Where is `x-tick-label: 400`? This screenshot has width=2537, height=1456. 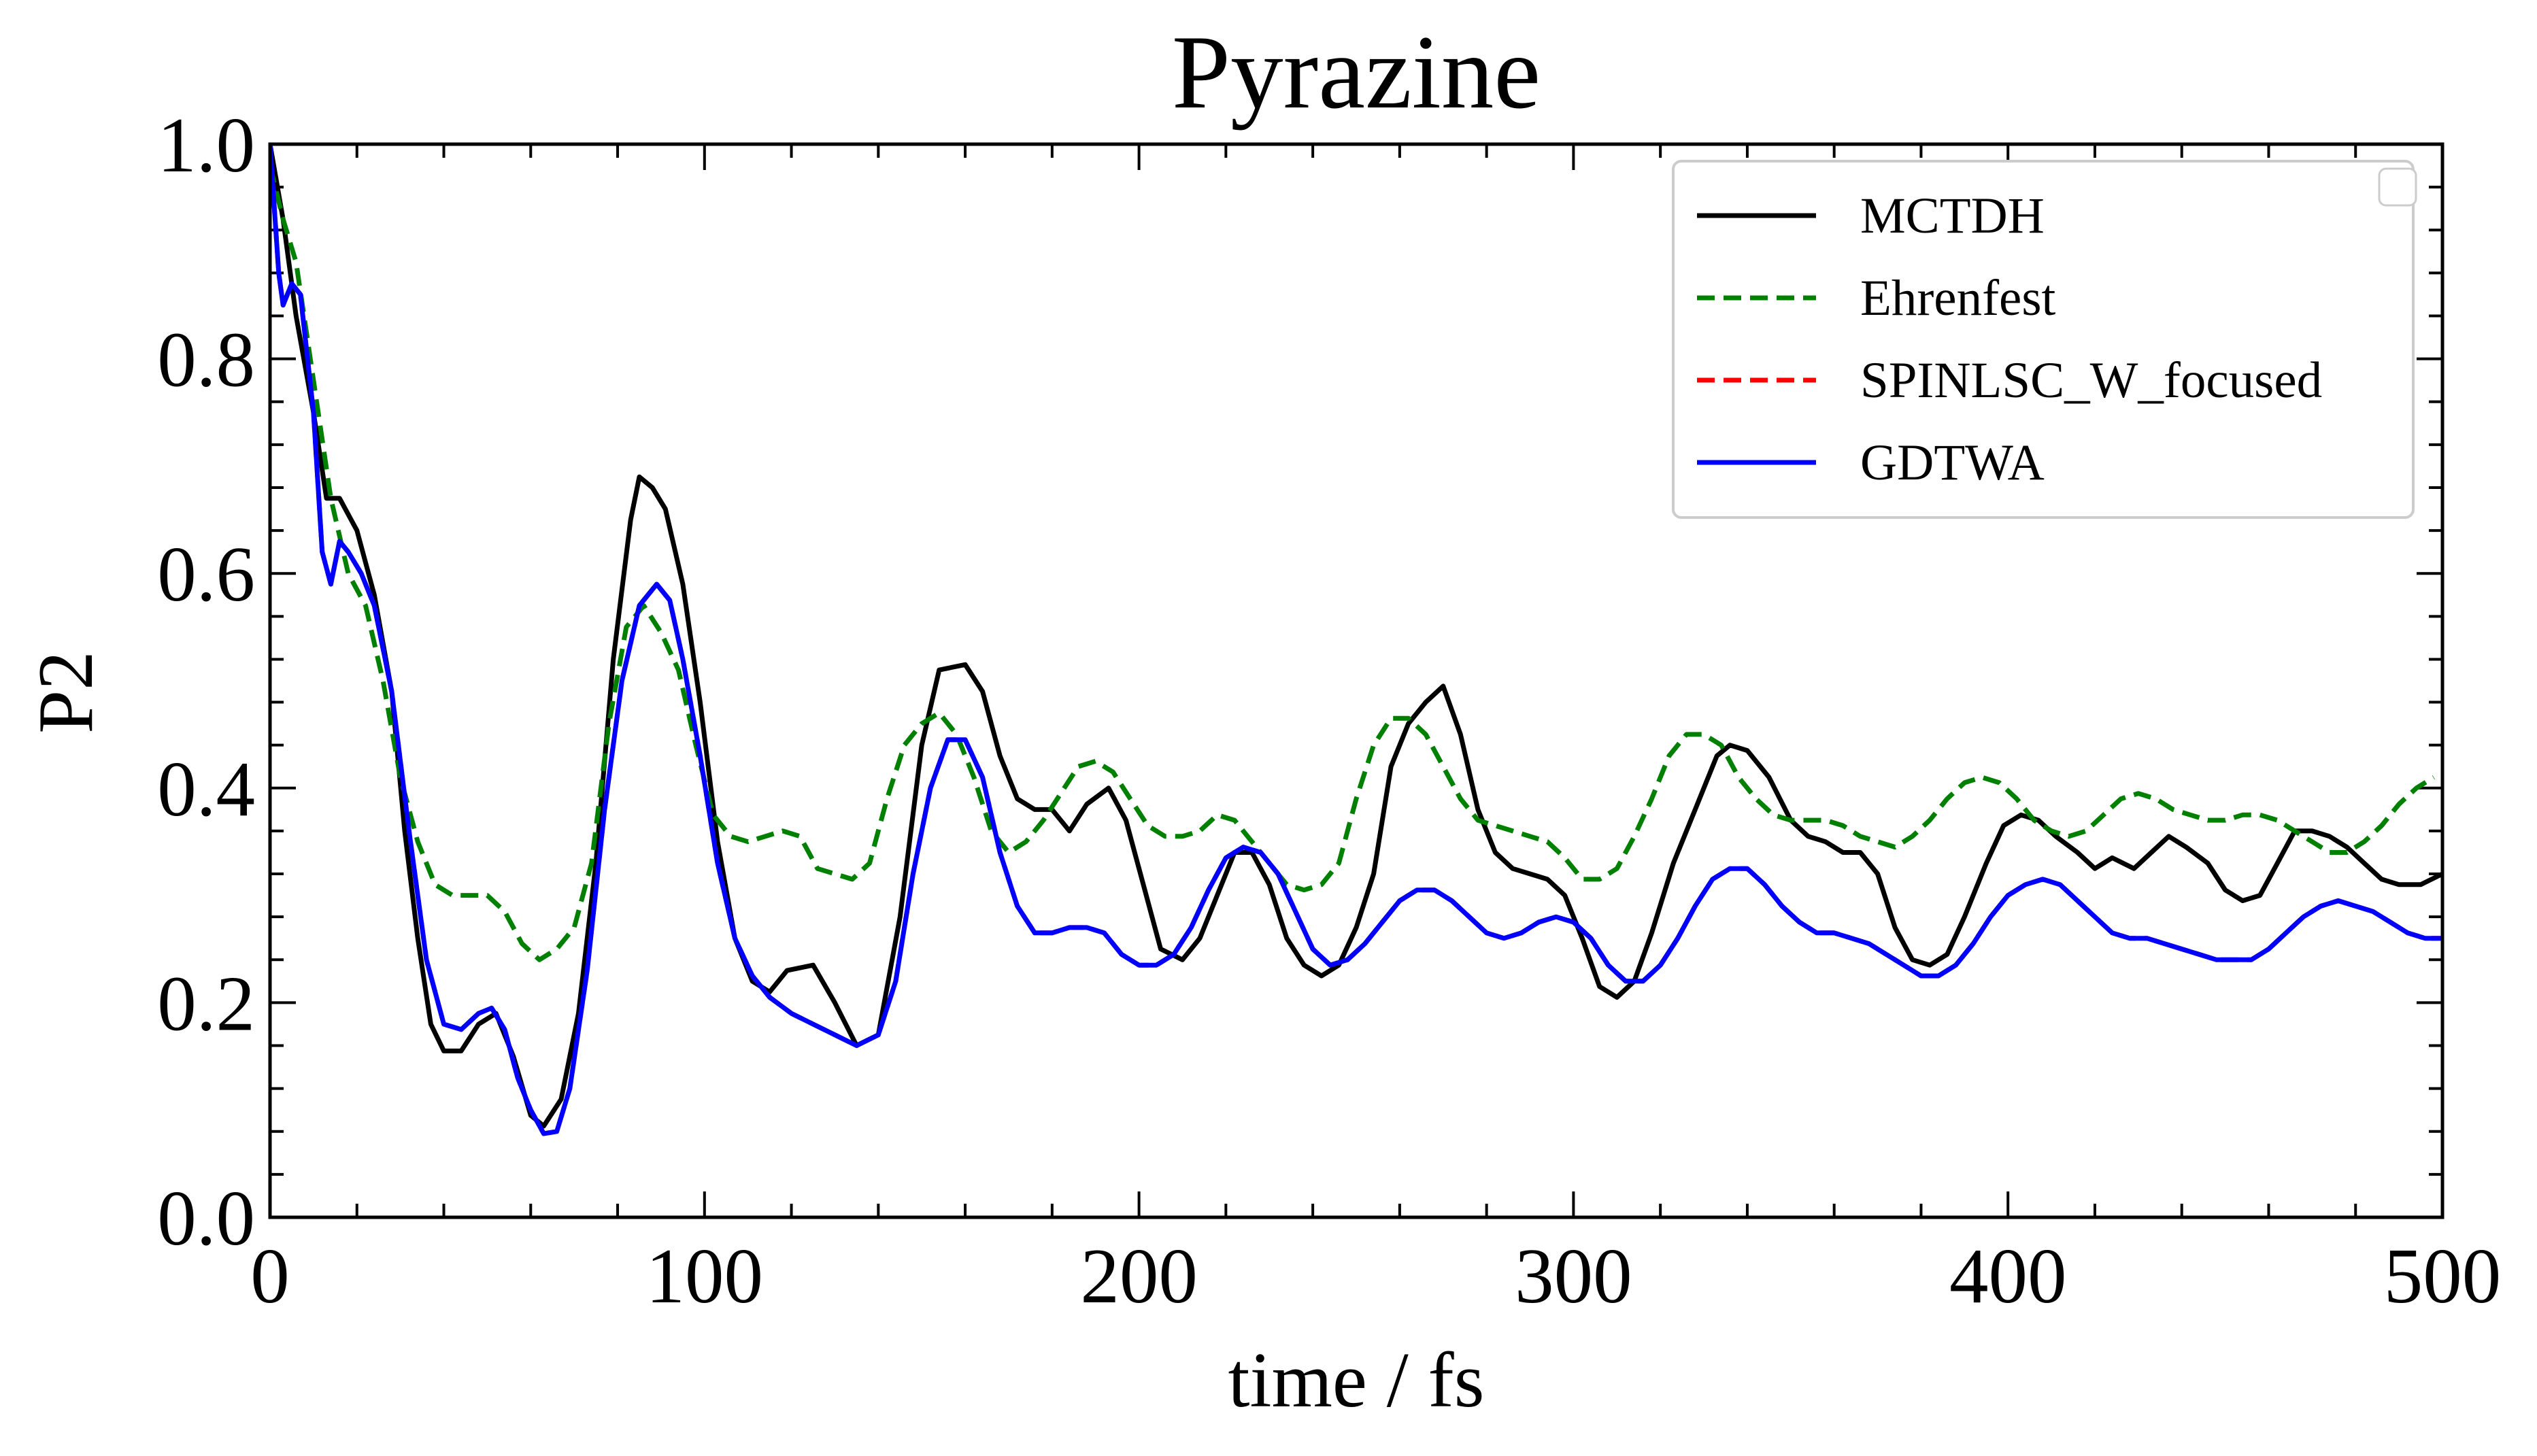 x-tick-label: 400 is located at coordinates (2008, 1276).